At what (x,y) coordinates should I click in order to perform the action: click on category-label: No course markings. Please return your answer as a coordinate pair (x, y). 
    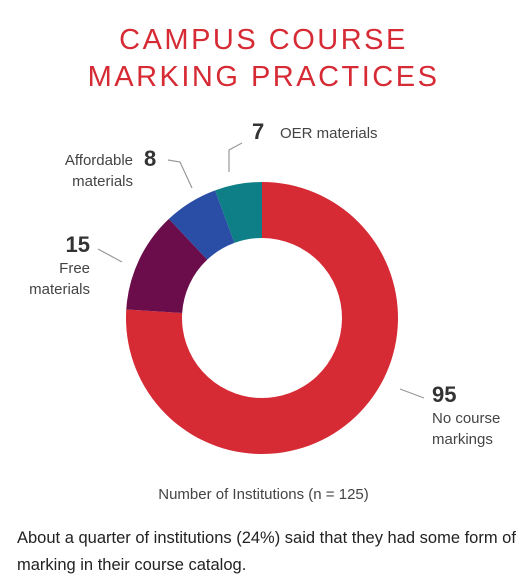
    Looking at the image, I should click on (466, 429).